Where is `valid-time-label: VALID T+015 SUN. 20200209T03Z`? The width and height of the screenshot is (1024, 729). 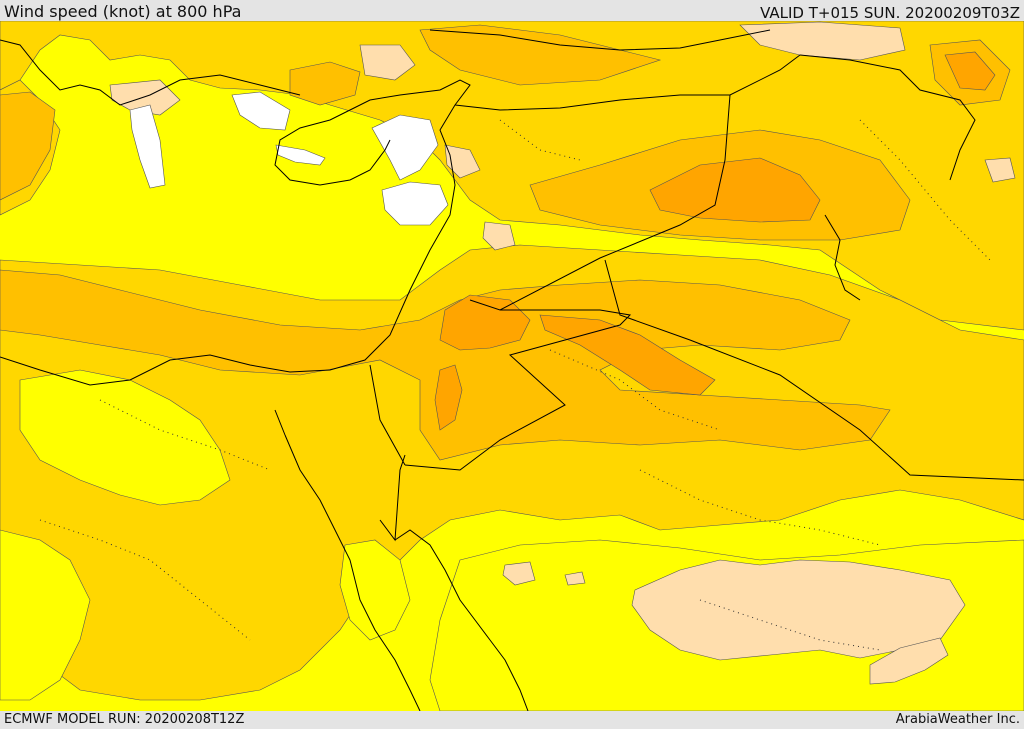 valid-time-label: VALID T+015 SUN. 20200209T03Z is located at coordinates (890, 13).